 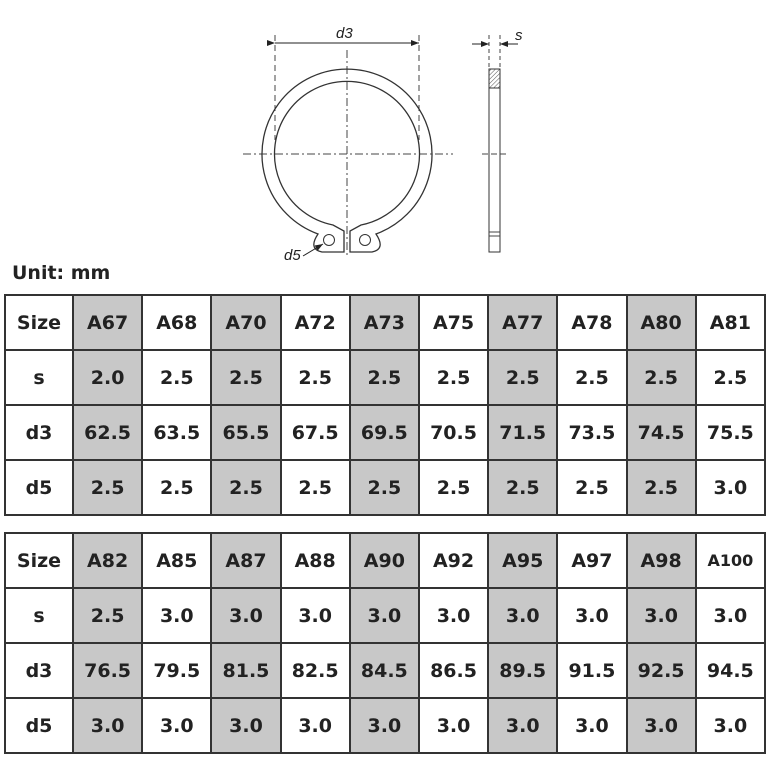 What do you see at coordinates (177, 670) in the screenshot?
I see `table-cell: 79.5` at bounding box center [177, 670].